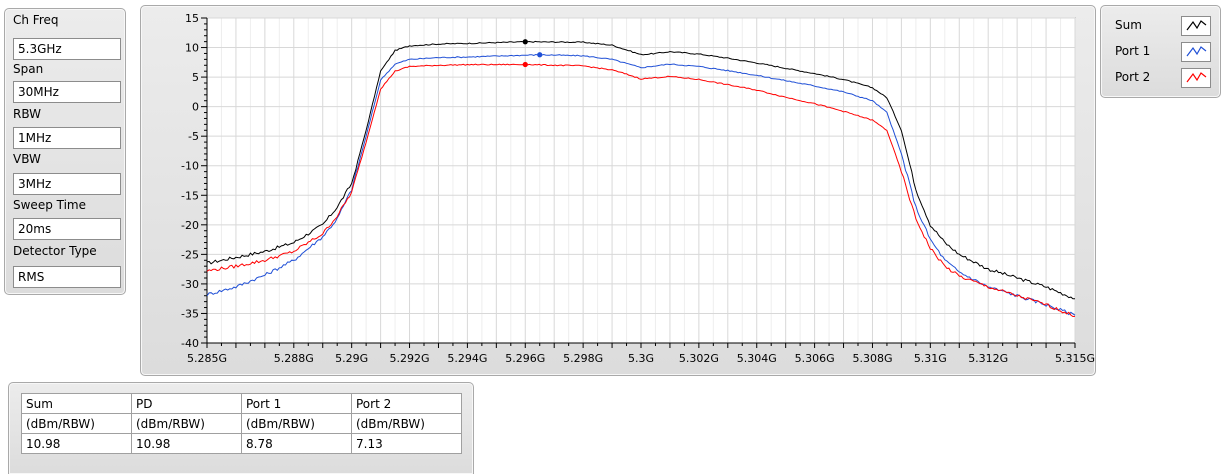  I want to click on vbw-field: 3MHz, so click(67, 184).